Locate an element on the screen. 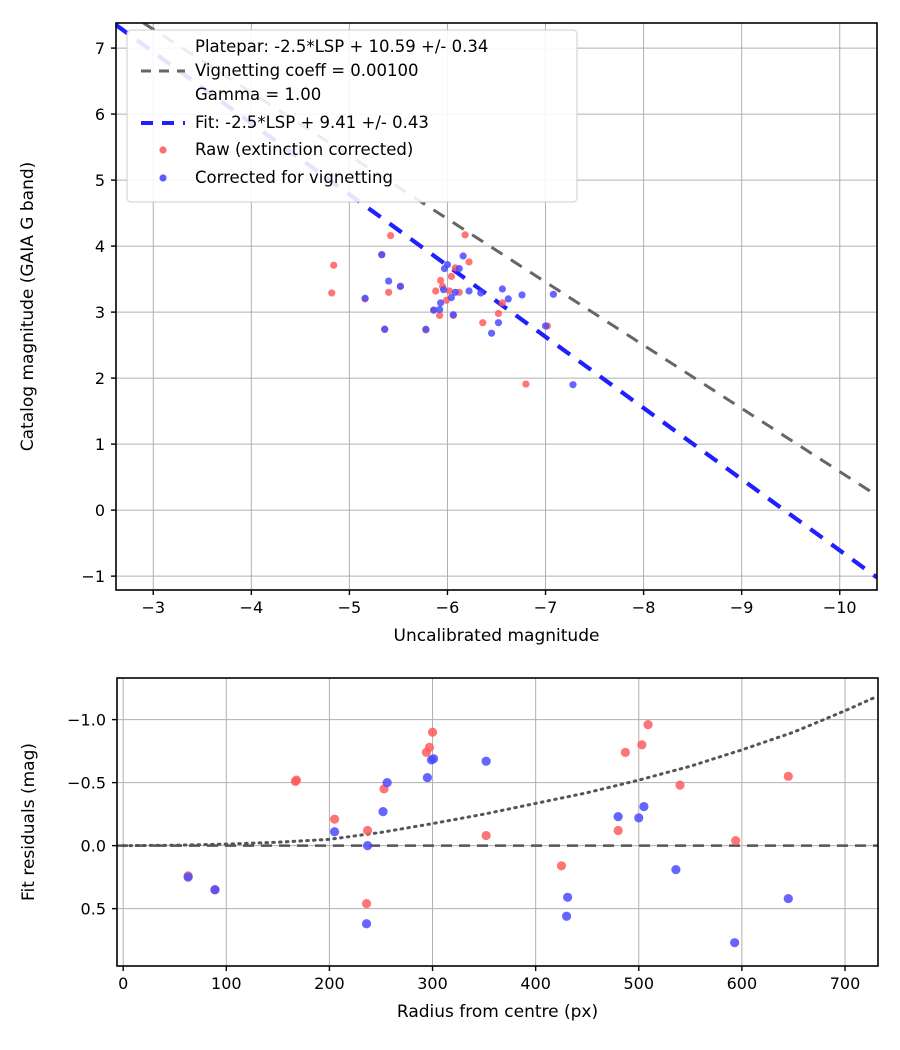 The width and height of the screenshot is (900, 1050). y-tick-label: 0.5 is located at coordinates (93, 909).